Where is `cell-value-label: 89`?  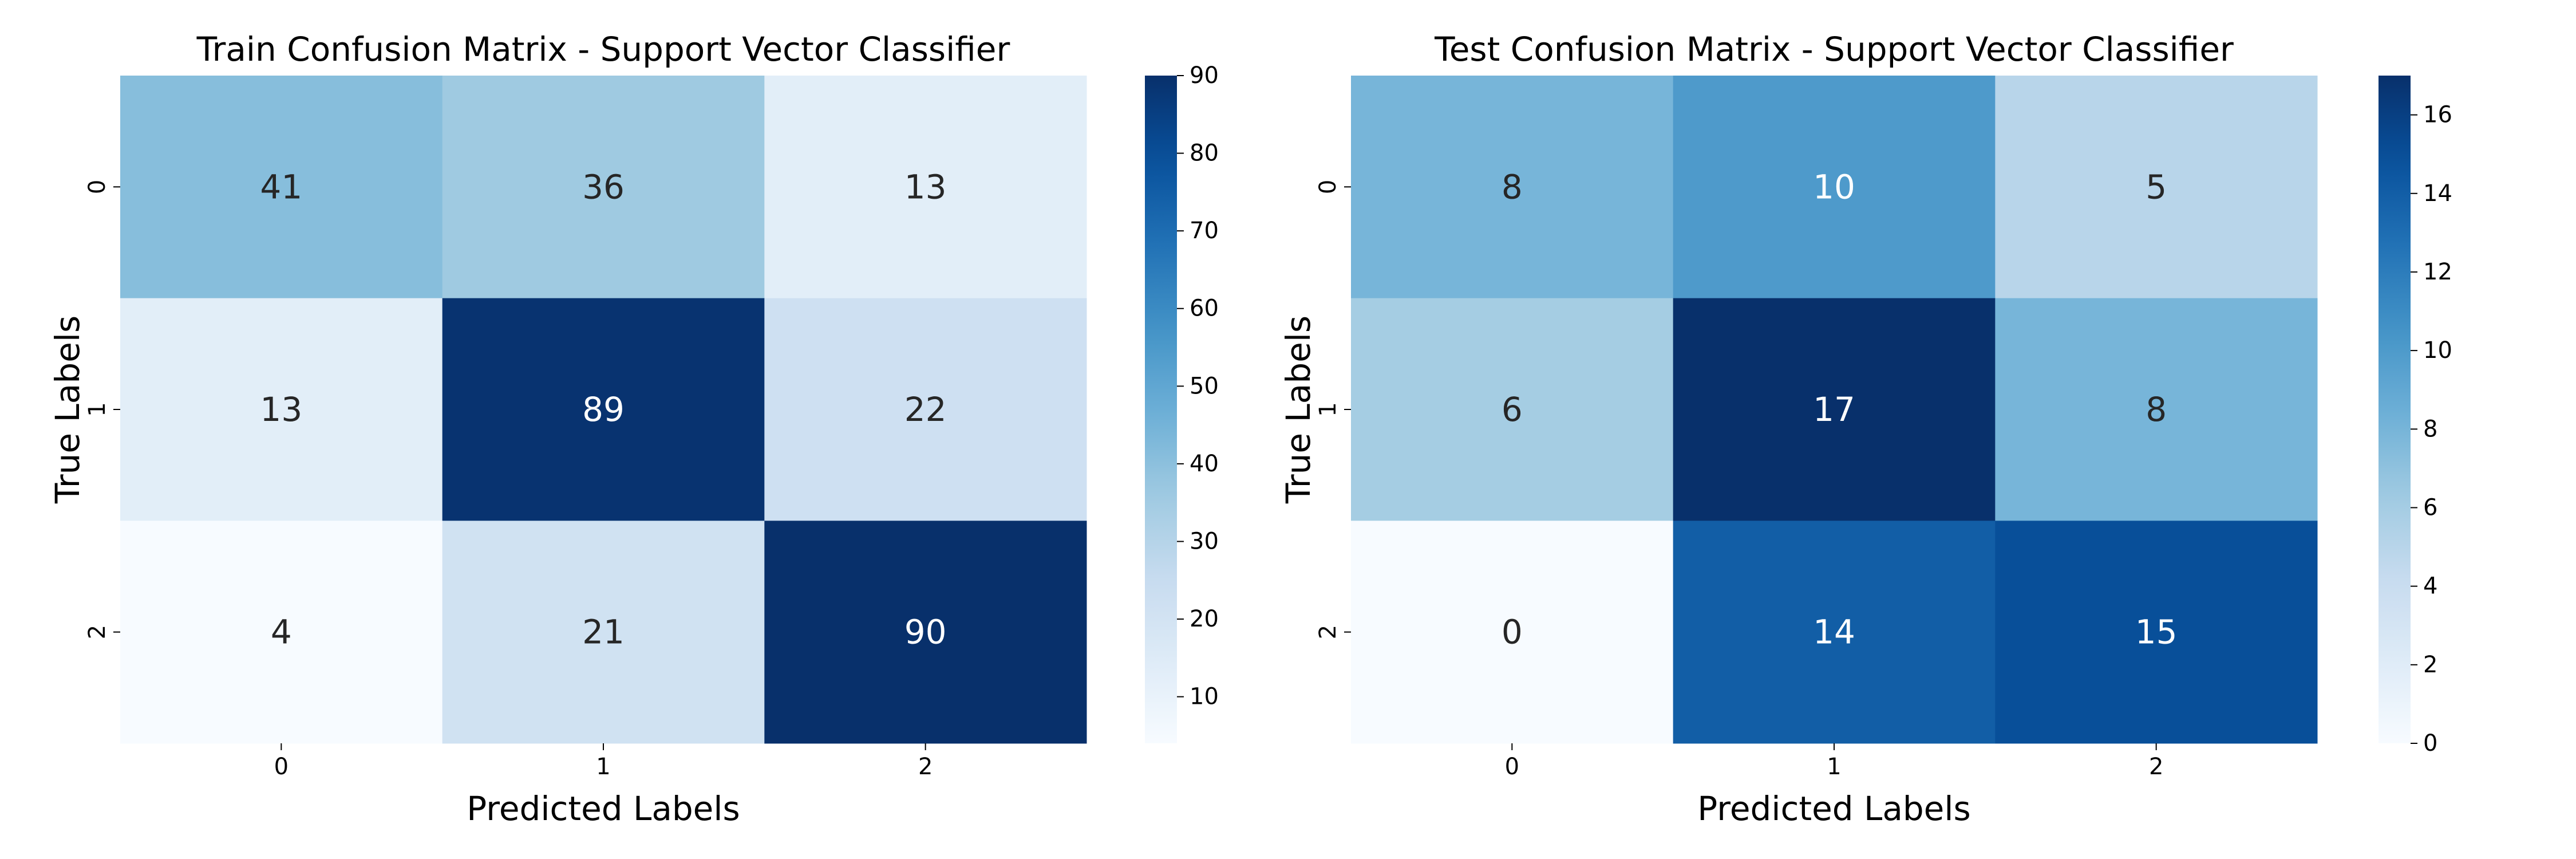 cell-value-label: 89 is located at coordinates (603, 409).